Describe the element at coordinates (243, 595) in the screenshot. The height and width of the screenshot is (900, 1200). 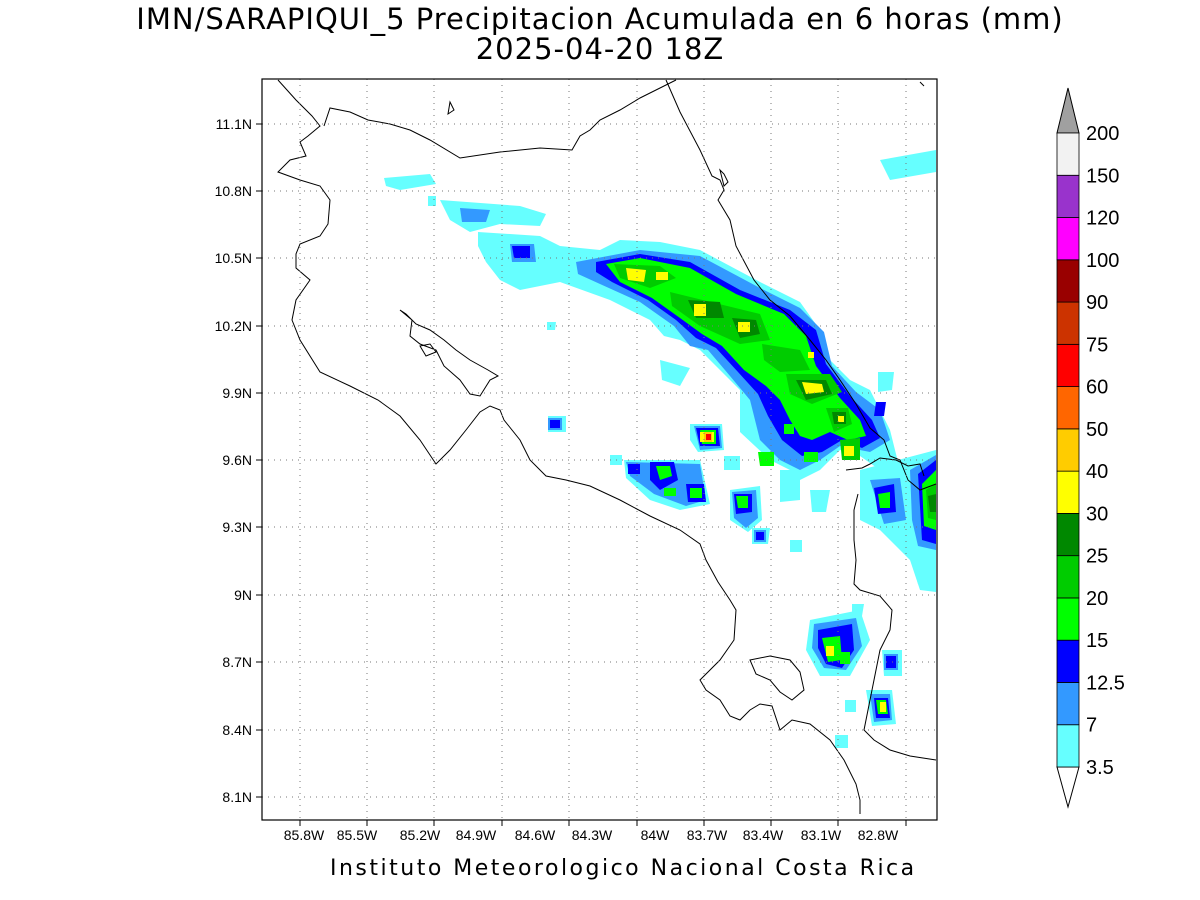
I see `lat-label: 9N` at that location.